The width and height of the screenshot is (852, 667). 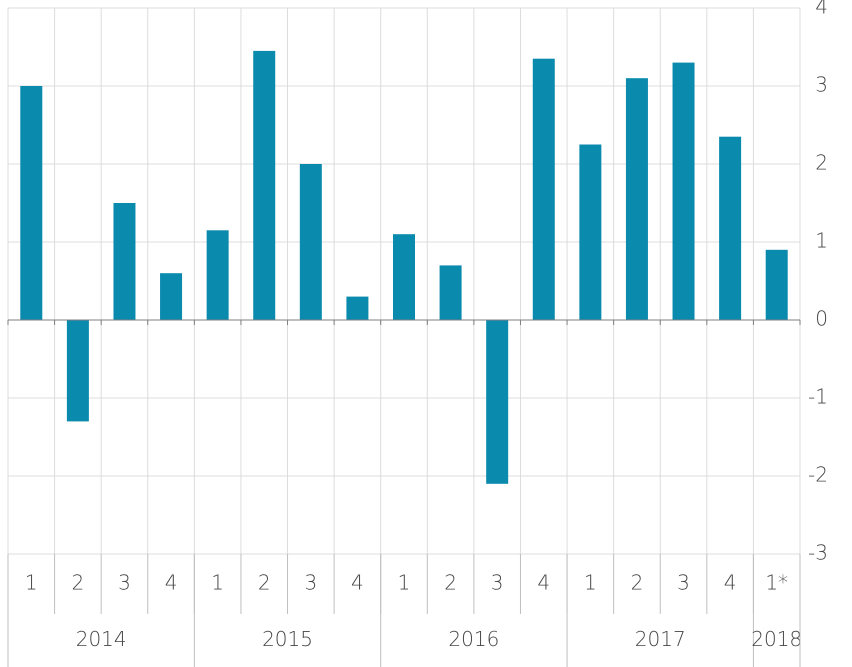 I want to click on y-tick-label: 1, so click(x=821, y=241).